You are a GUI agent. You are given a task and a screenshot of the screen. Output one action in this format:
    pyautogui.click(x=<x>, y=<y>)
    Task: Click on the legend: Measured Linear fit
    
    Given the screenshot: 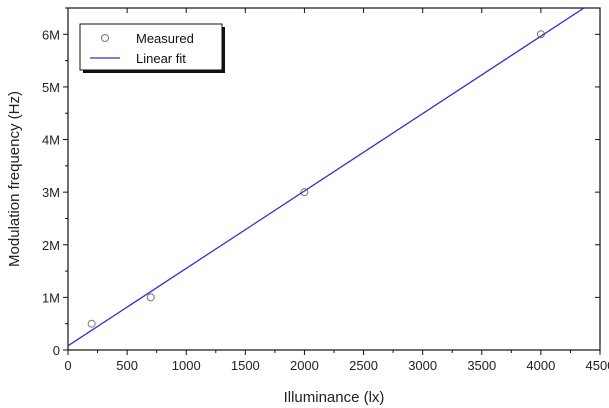 What is the action you would take?
    pyautogui.click(x=152, y=48)
    